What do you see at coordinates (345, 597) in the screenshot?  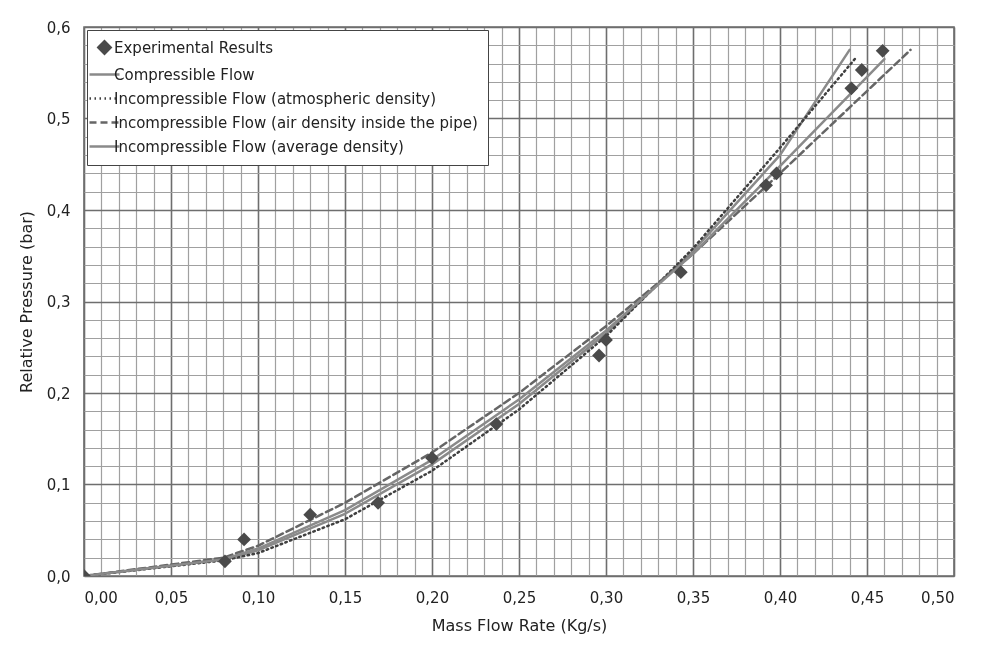 I see `x-tick-label: 0,15` at bounding box center [345, 597].